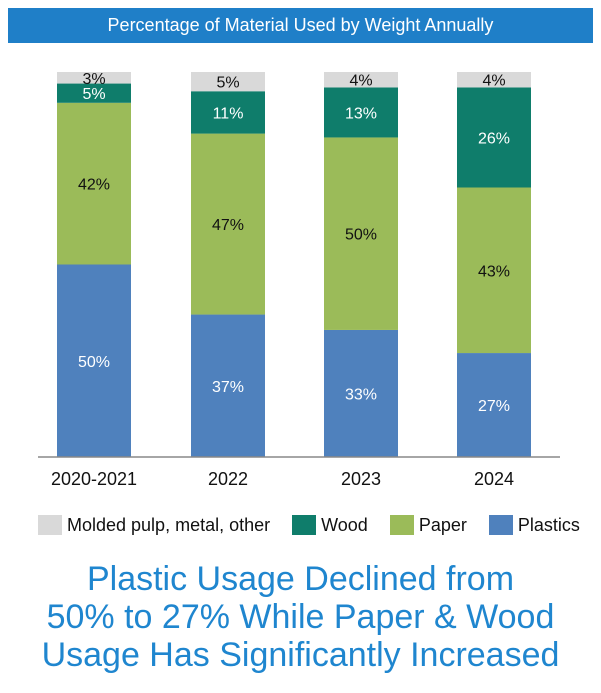  I want to click on bar-segment-molded-pulp-metal-other-2020-2021, so click(94, 78).